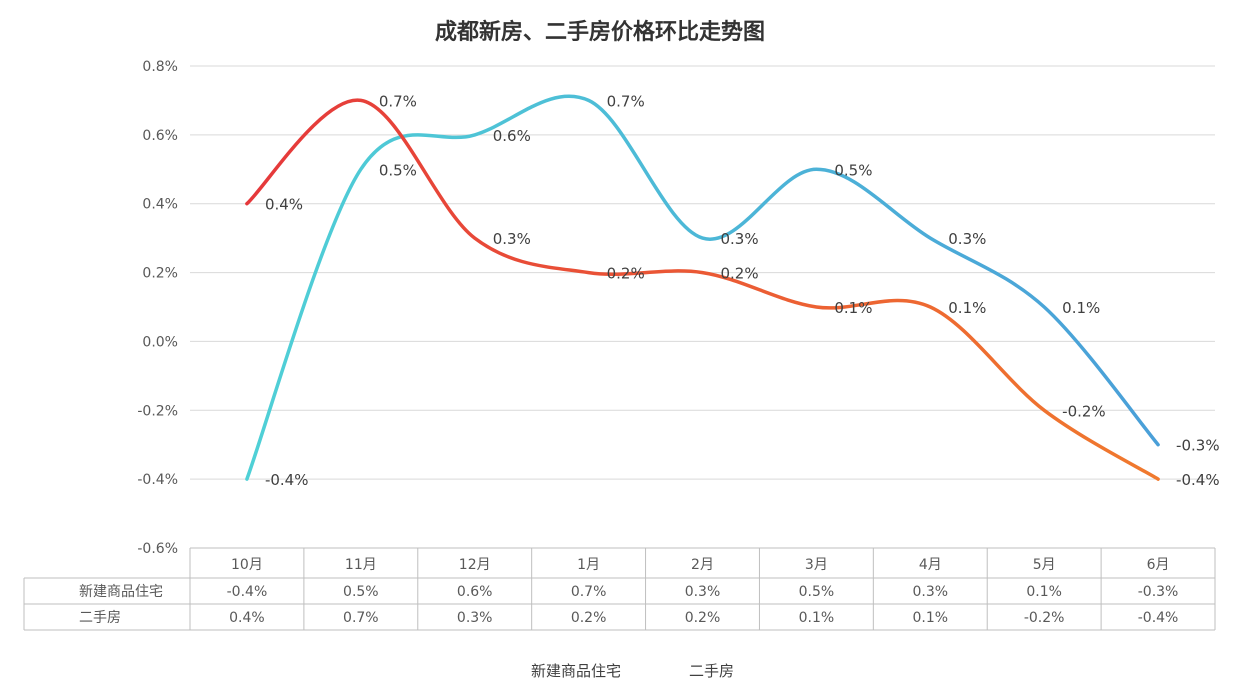  What do you see at coordinates (157, 411) in the screenshot?
I see `y-tick-label: -0.2%` at bounding box center [157, 411].